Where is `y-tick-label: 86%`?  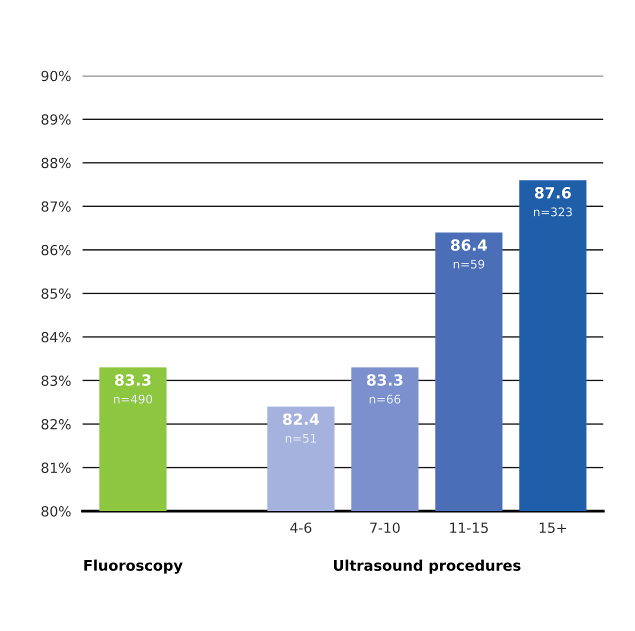 y-tick-label: 86% is located at coordinates (56, 250).